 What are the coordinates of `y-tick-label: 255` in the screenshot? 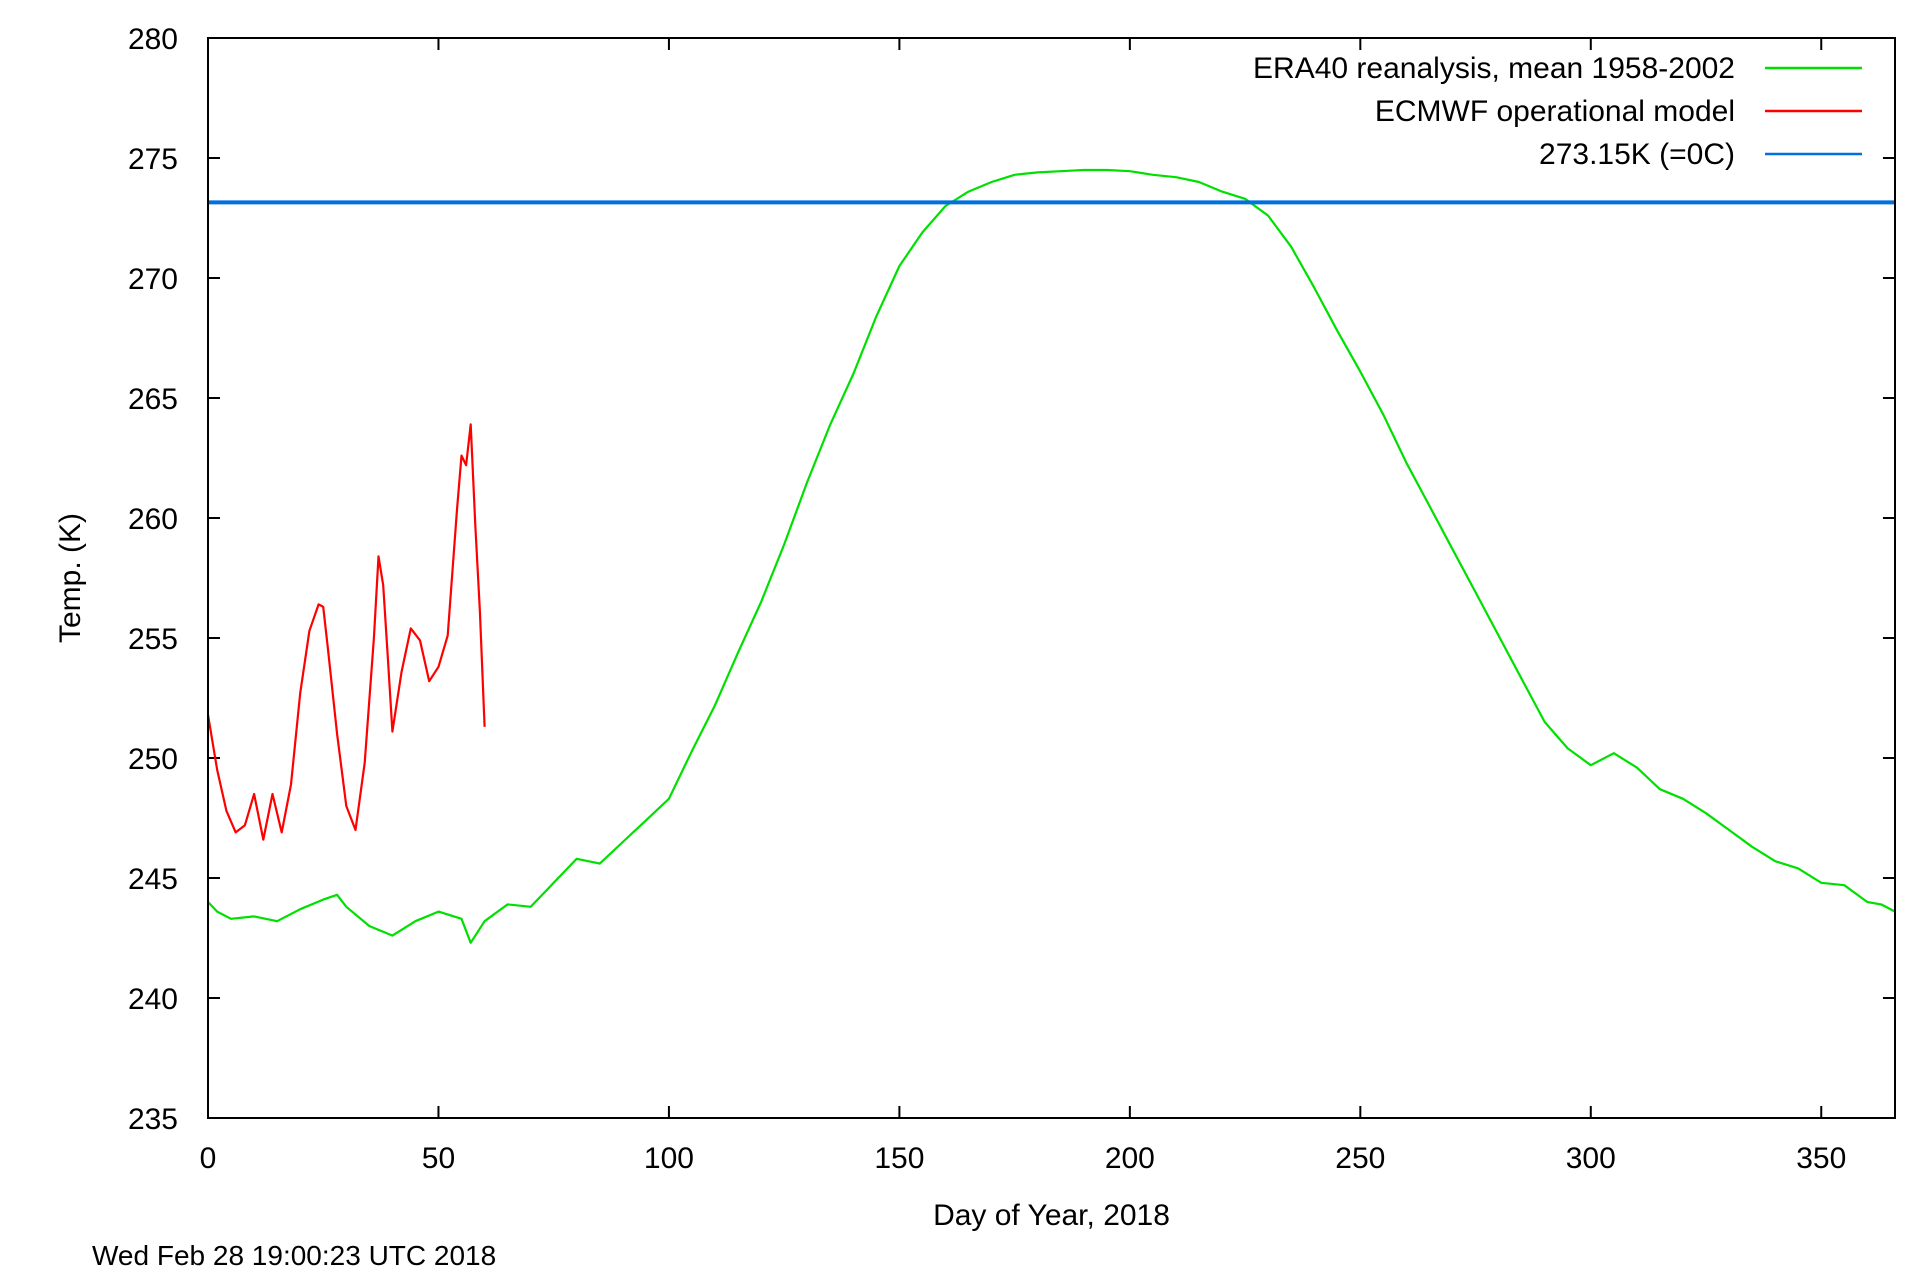 It's located at (153, 639).